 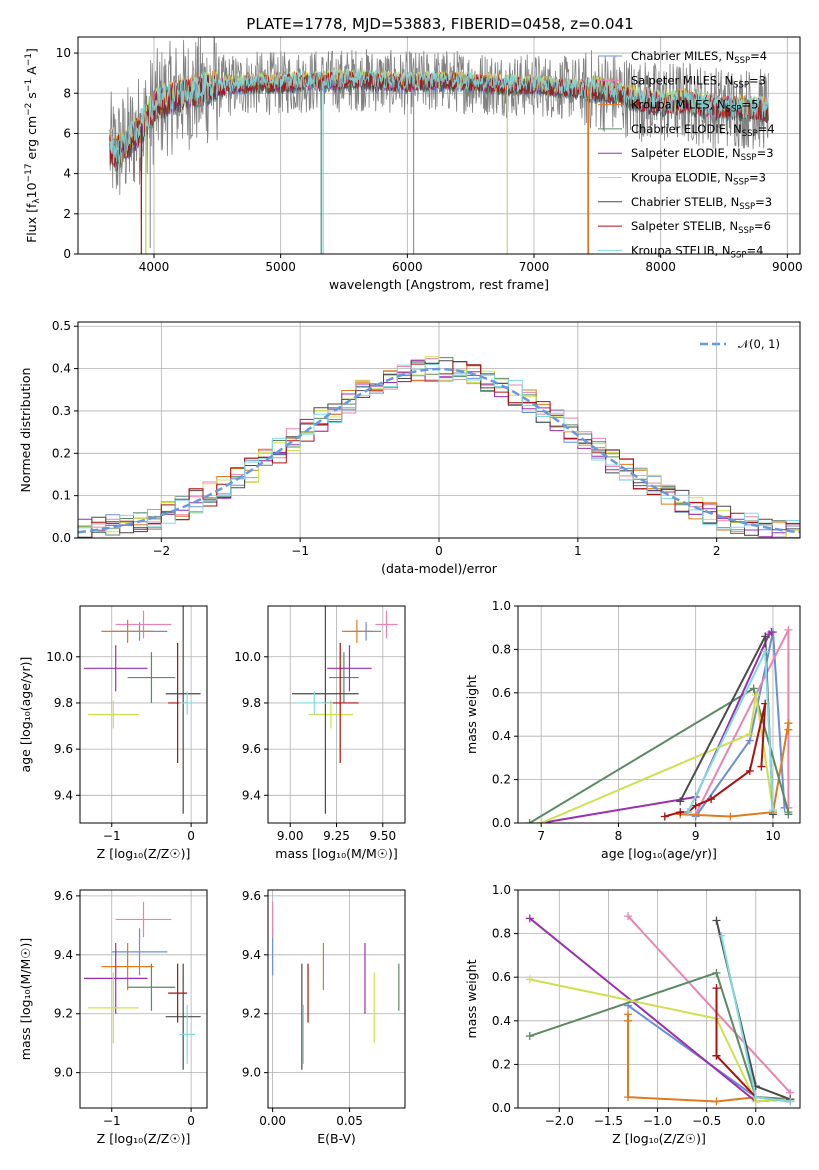 I want to click on x-tick-label: 8000, so click(x=660, y=267).